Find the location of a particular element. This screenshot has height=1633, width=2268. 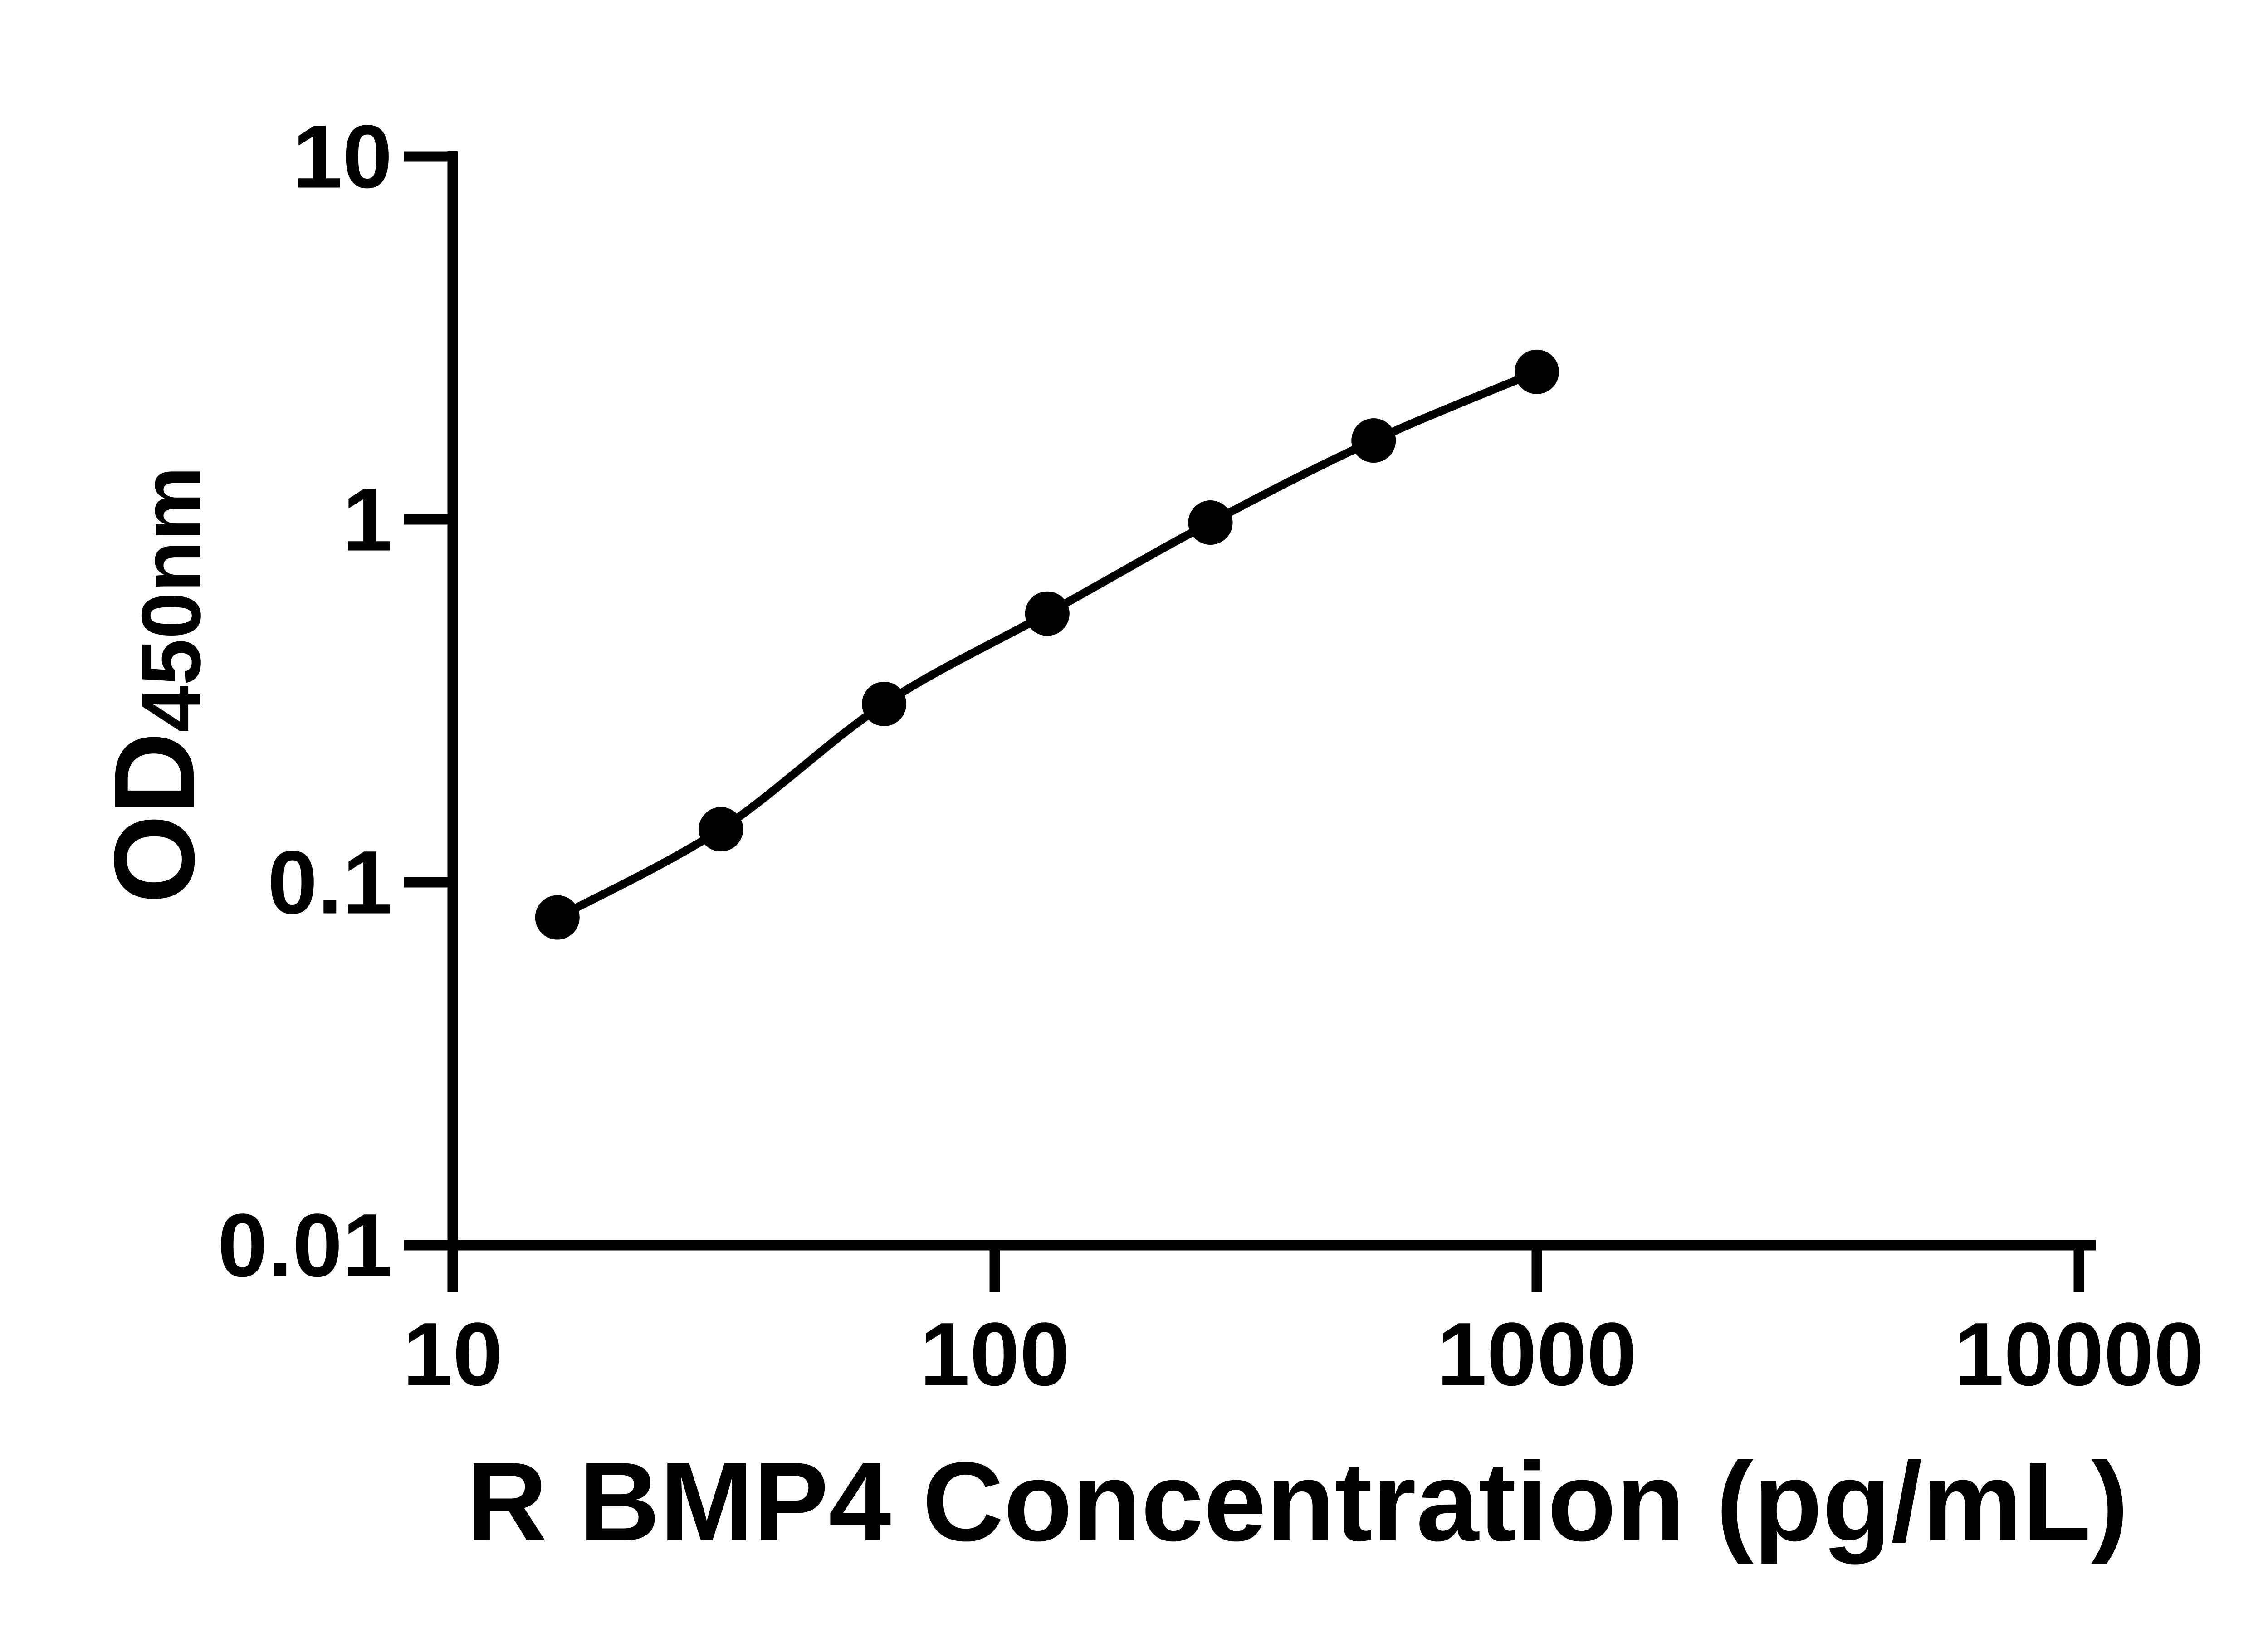

x-tick-label: 1000 is located at coordinates (1537, 1354).